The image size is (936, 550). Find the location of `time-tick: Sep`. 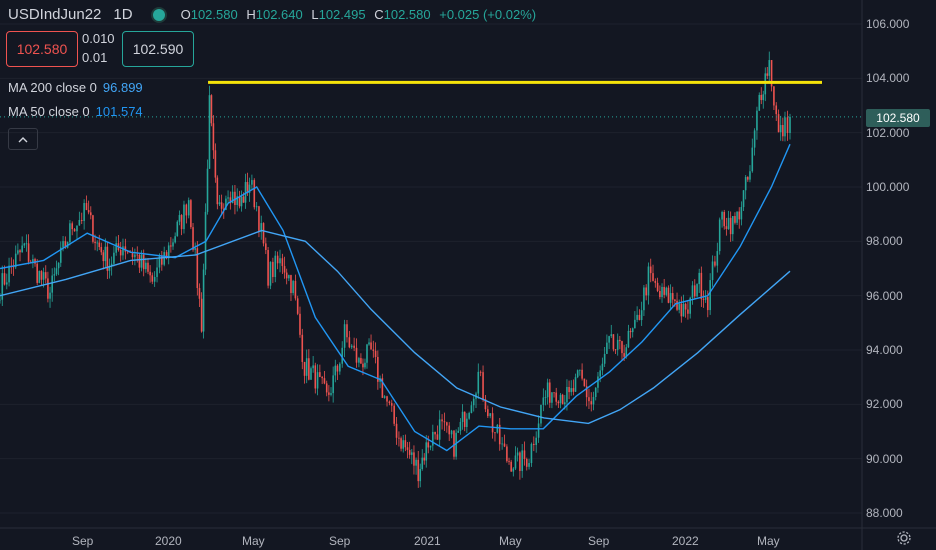

time-tick: Sep is located at coordinates (83, 541).